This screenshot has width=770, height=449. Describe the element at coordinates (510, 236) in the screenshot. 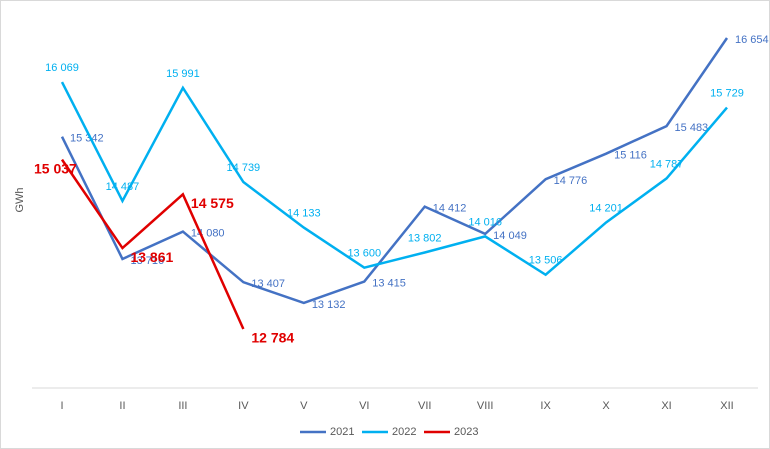

I see `data-label: 14 049` at that location.